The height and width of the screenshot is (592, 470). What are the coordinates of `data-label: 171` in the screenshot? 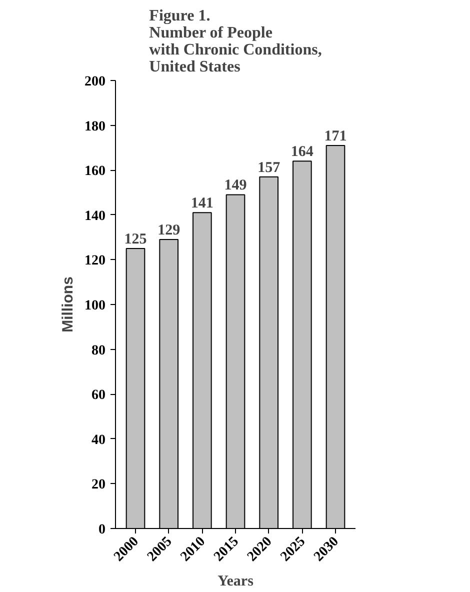 It's located at (335, 136).